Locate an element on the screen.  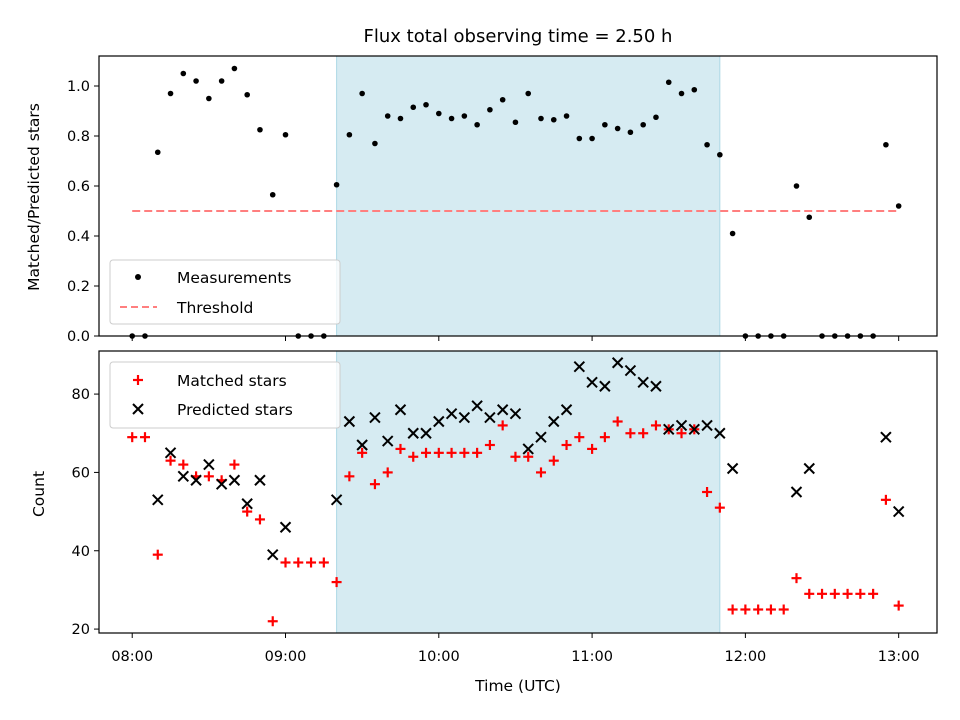
xtick-label: 12:00 is located at coordinates (745, 657).